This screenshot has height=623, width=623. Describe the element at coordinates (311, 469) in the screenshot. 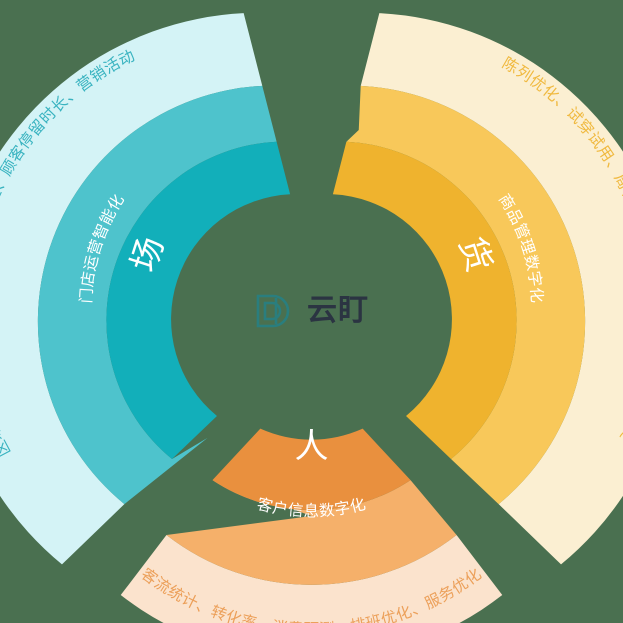

I see `people-inner-band` at that location.